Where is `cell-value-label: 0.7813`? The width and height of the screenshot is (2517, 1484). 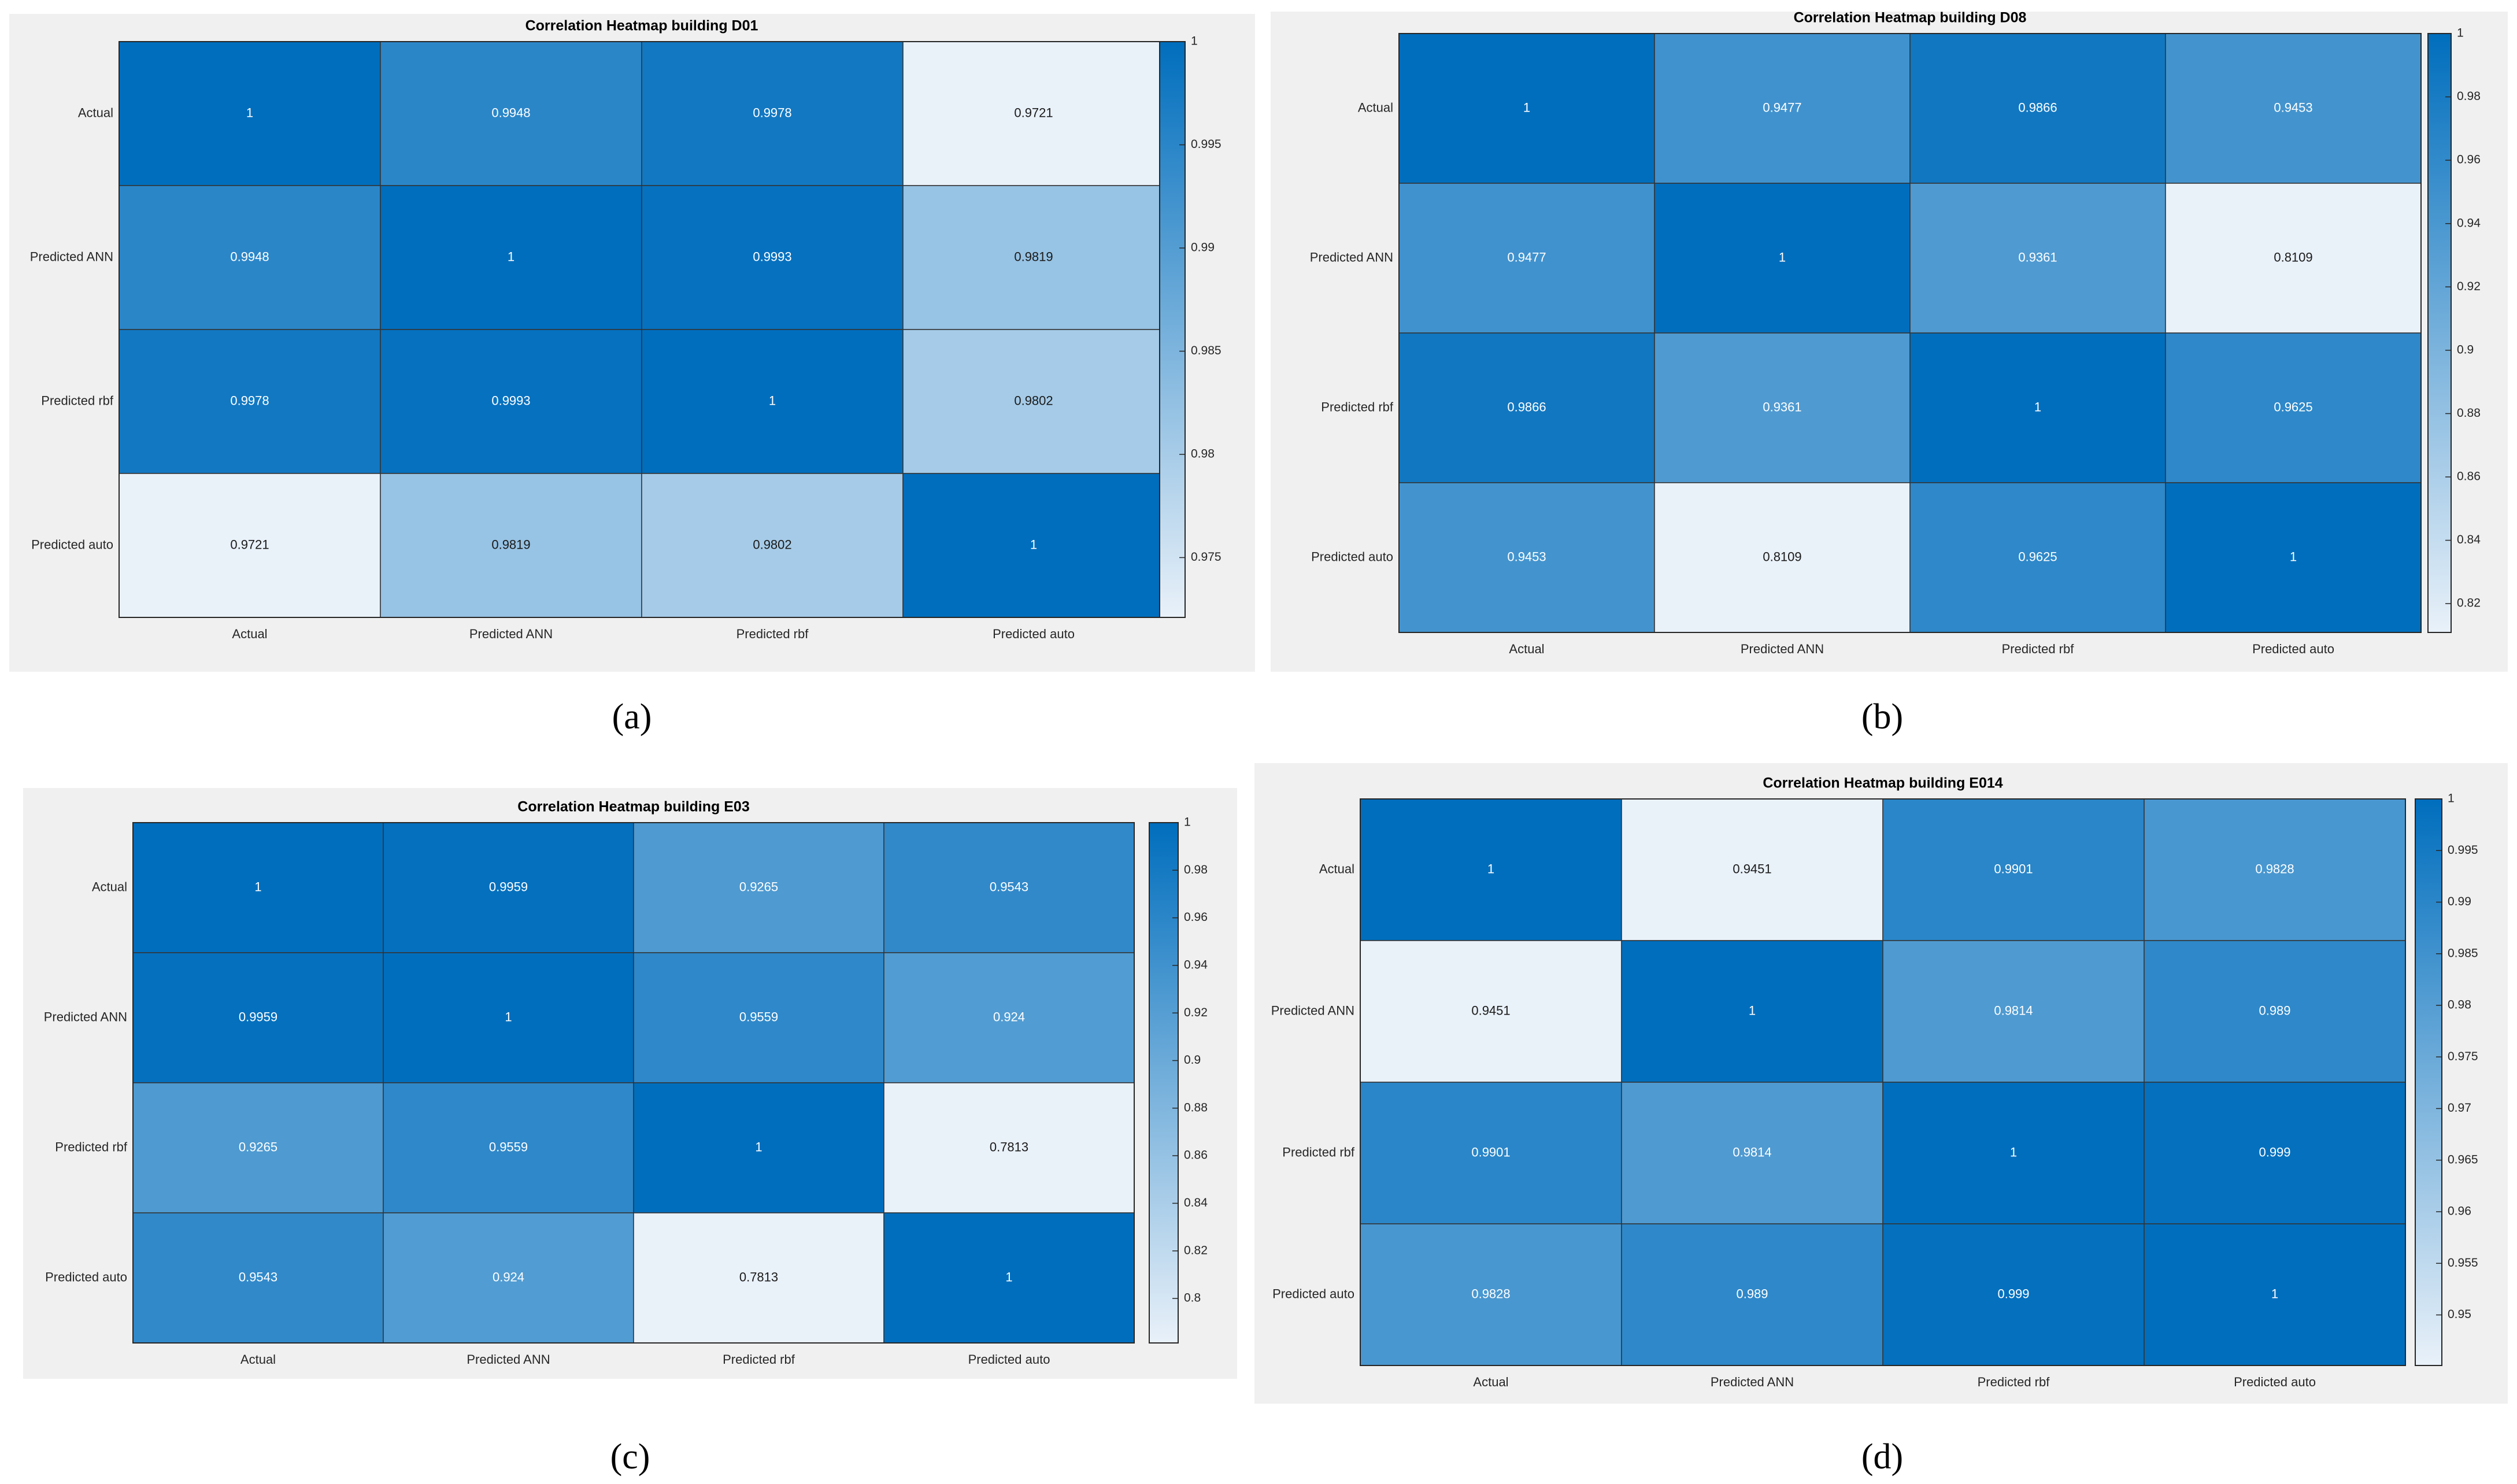 cell-value-label: 0.7813 is located at coordinates (758, 1277).